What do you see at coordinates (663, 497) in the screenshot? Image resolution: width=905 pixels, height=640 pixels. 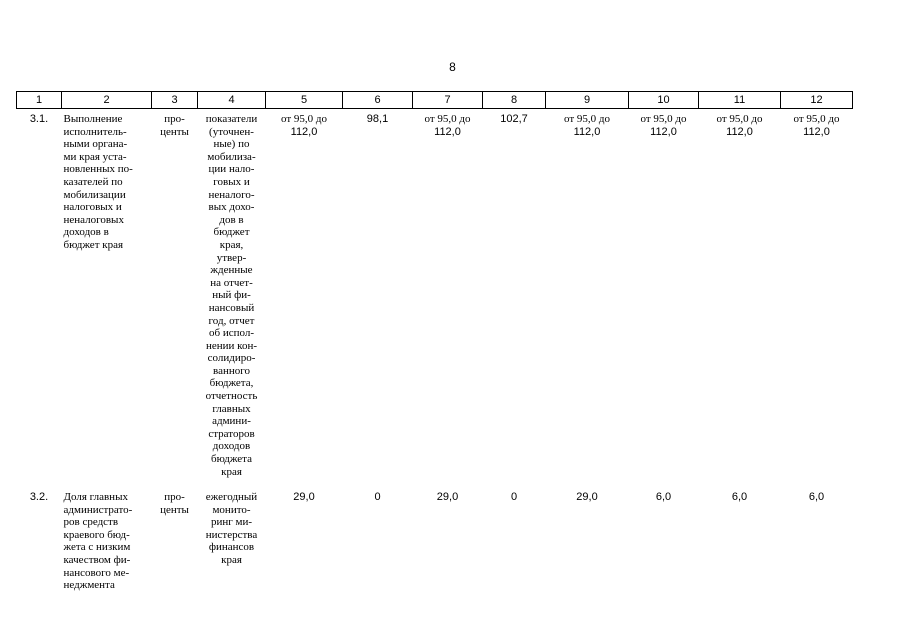 I see `value-col10: 6,0` at bounding box center [663, 497].